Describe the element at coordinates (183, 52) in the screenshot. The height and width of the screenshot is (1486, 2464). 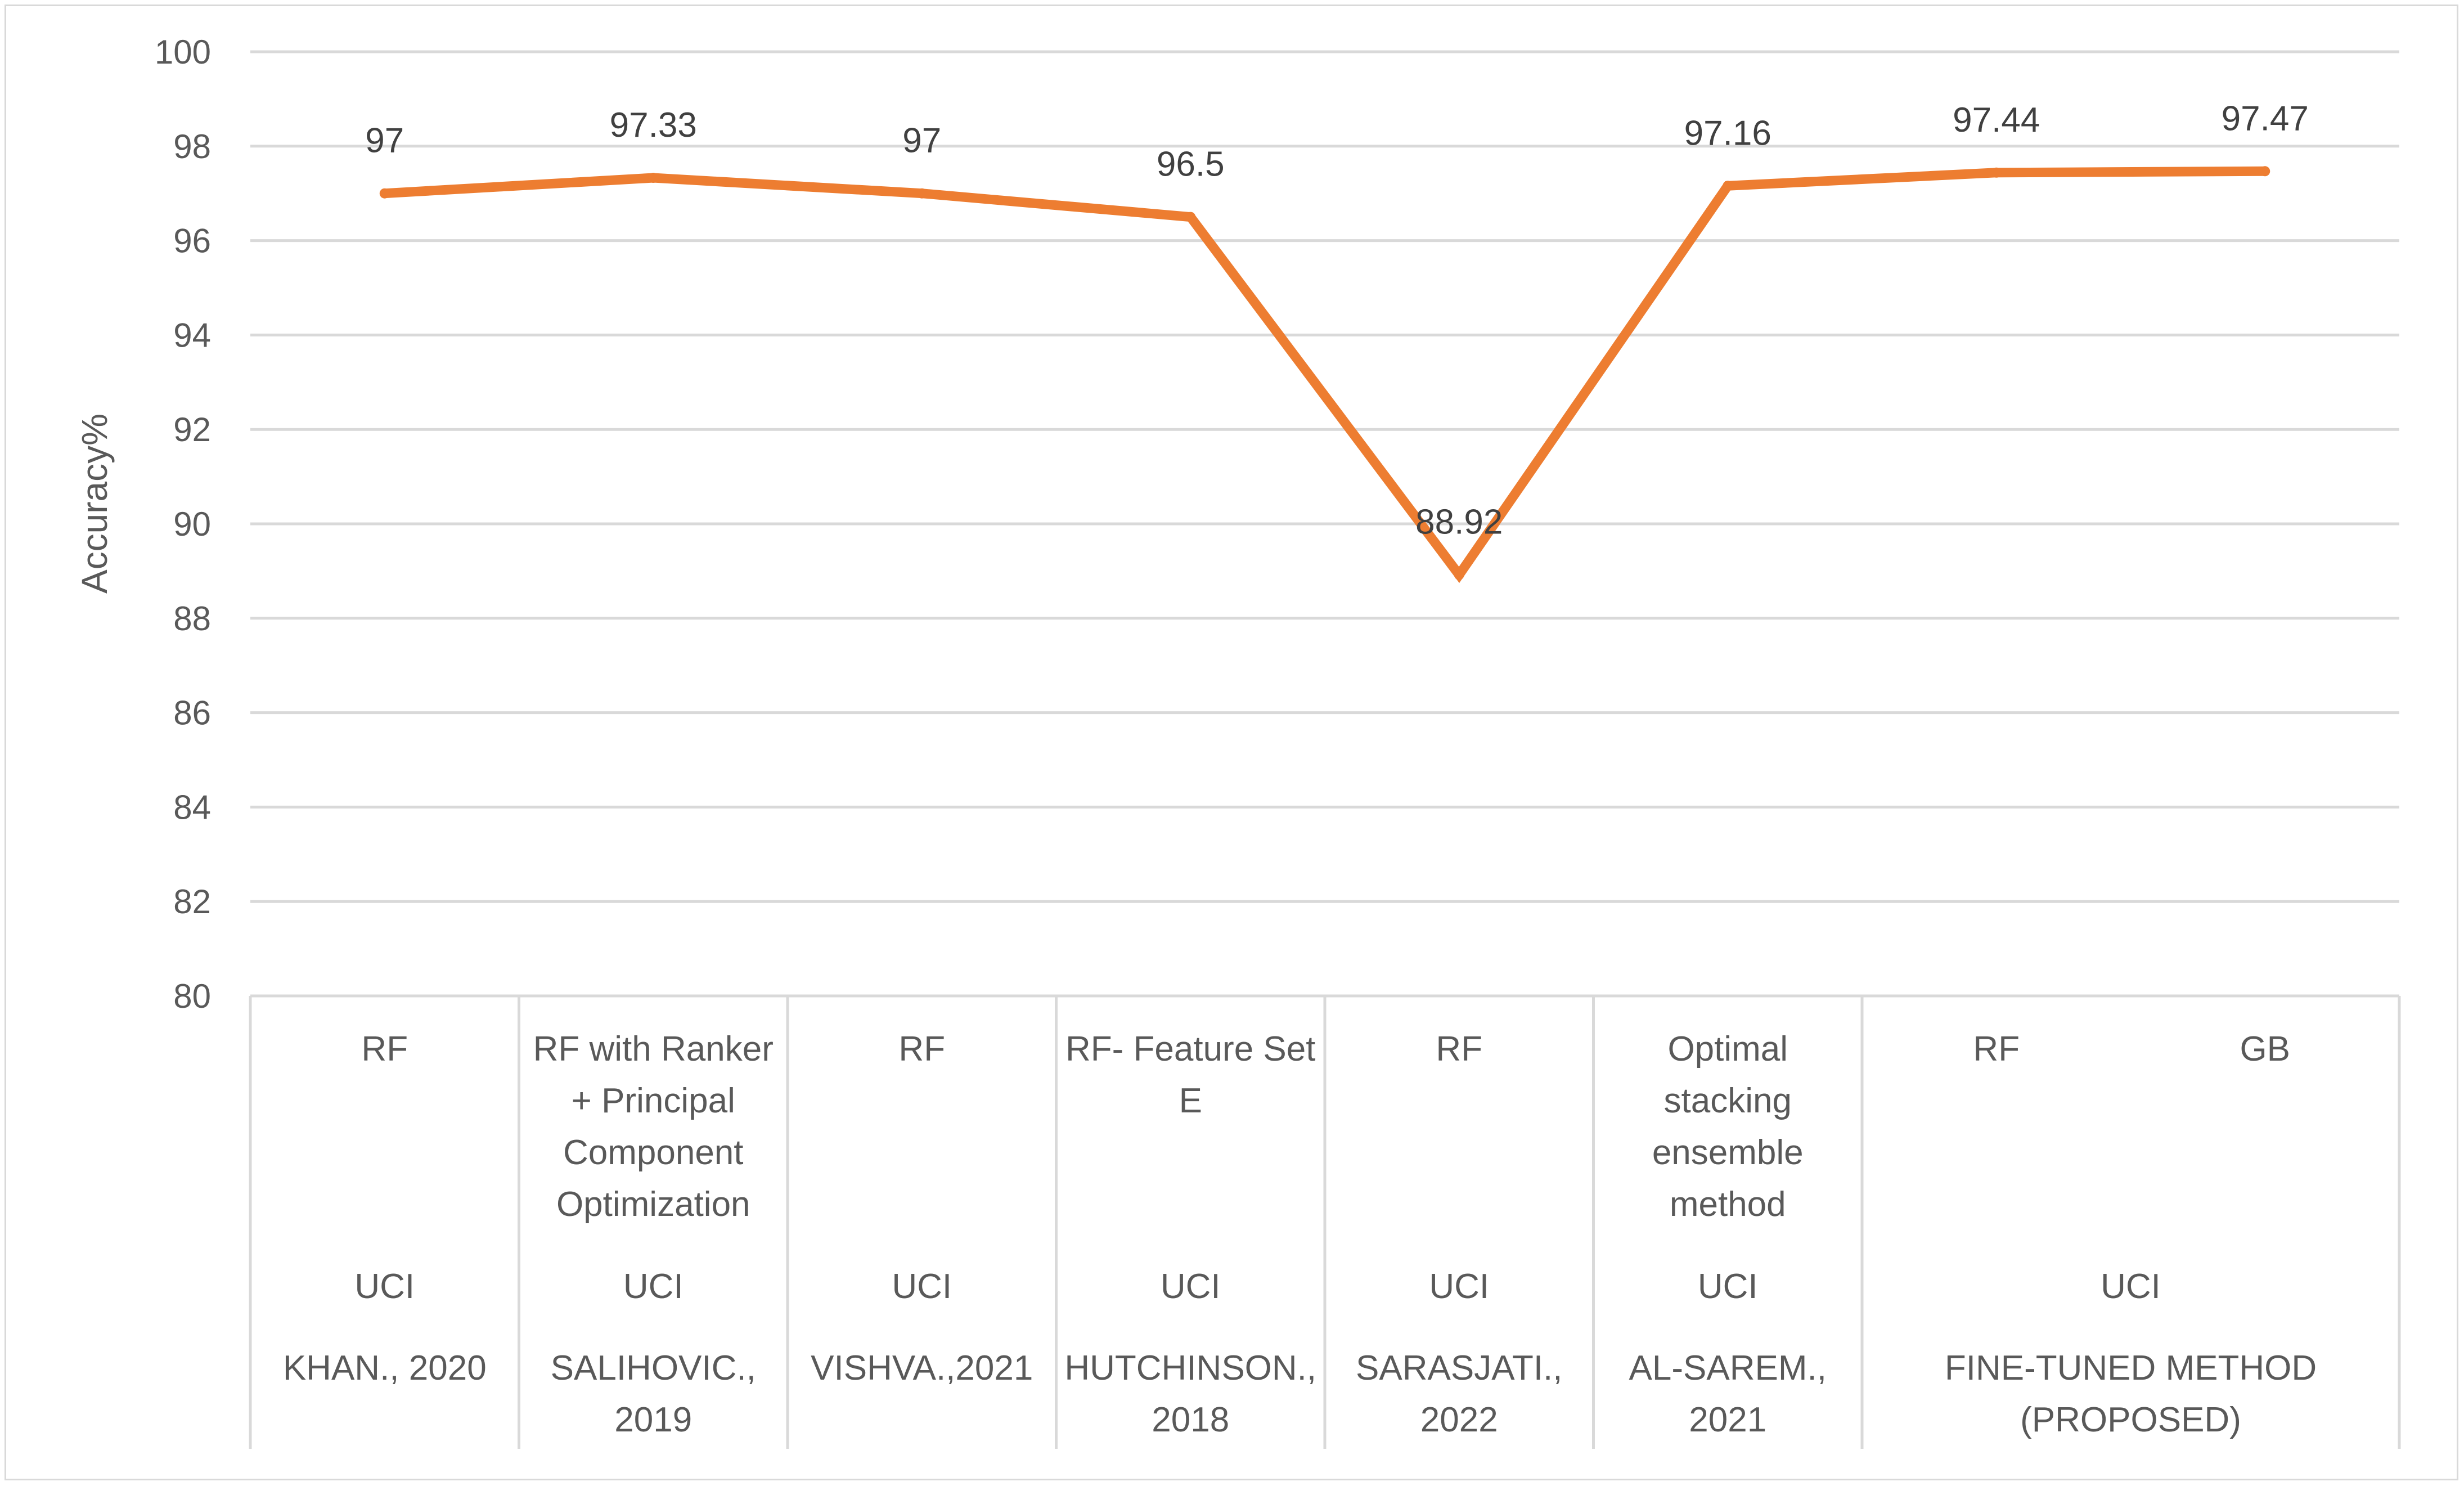
I see `y-tick-label-100: 100` at that location.